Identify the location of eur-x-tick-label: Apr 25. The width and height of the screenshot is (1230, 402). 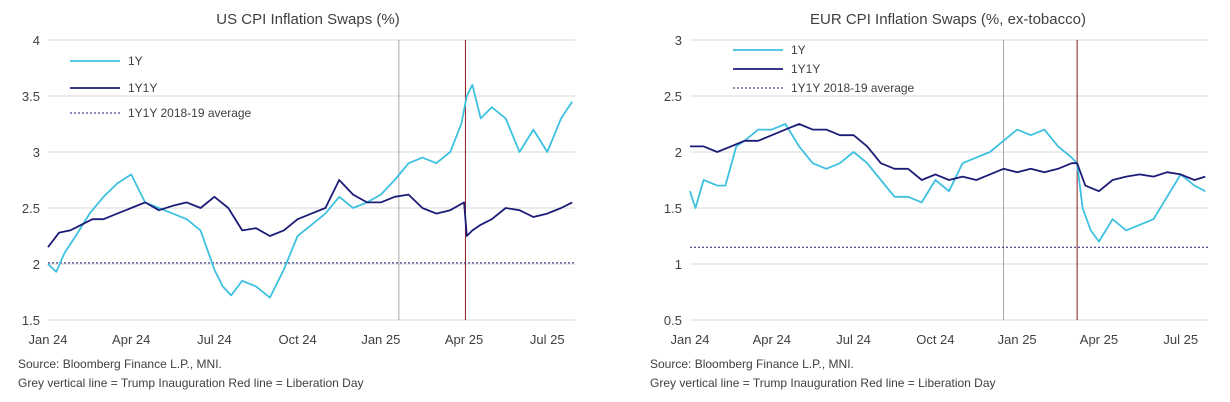
(1099, 339).